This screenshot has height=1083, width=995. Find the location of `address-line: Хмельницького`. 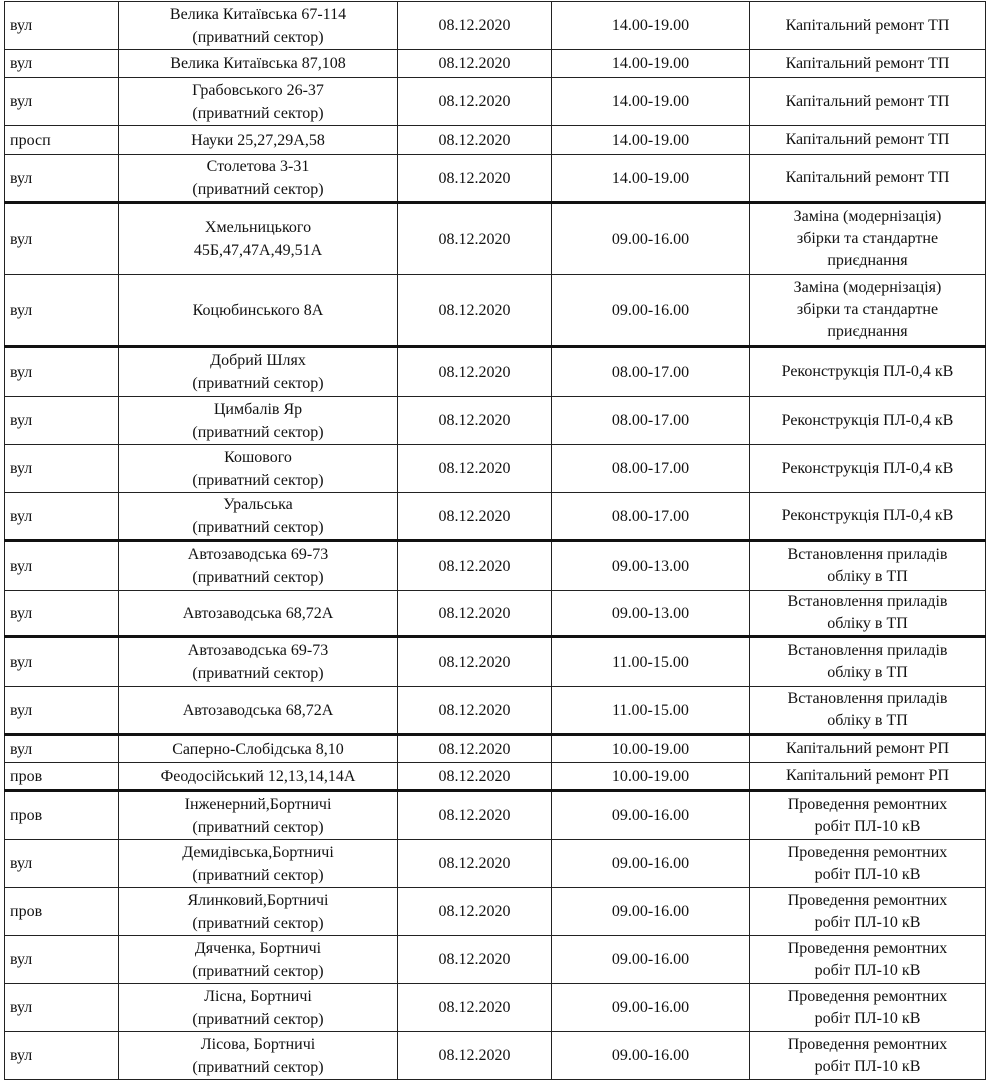

address-line: Хмельницького is located at coordinates (258, 227).